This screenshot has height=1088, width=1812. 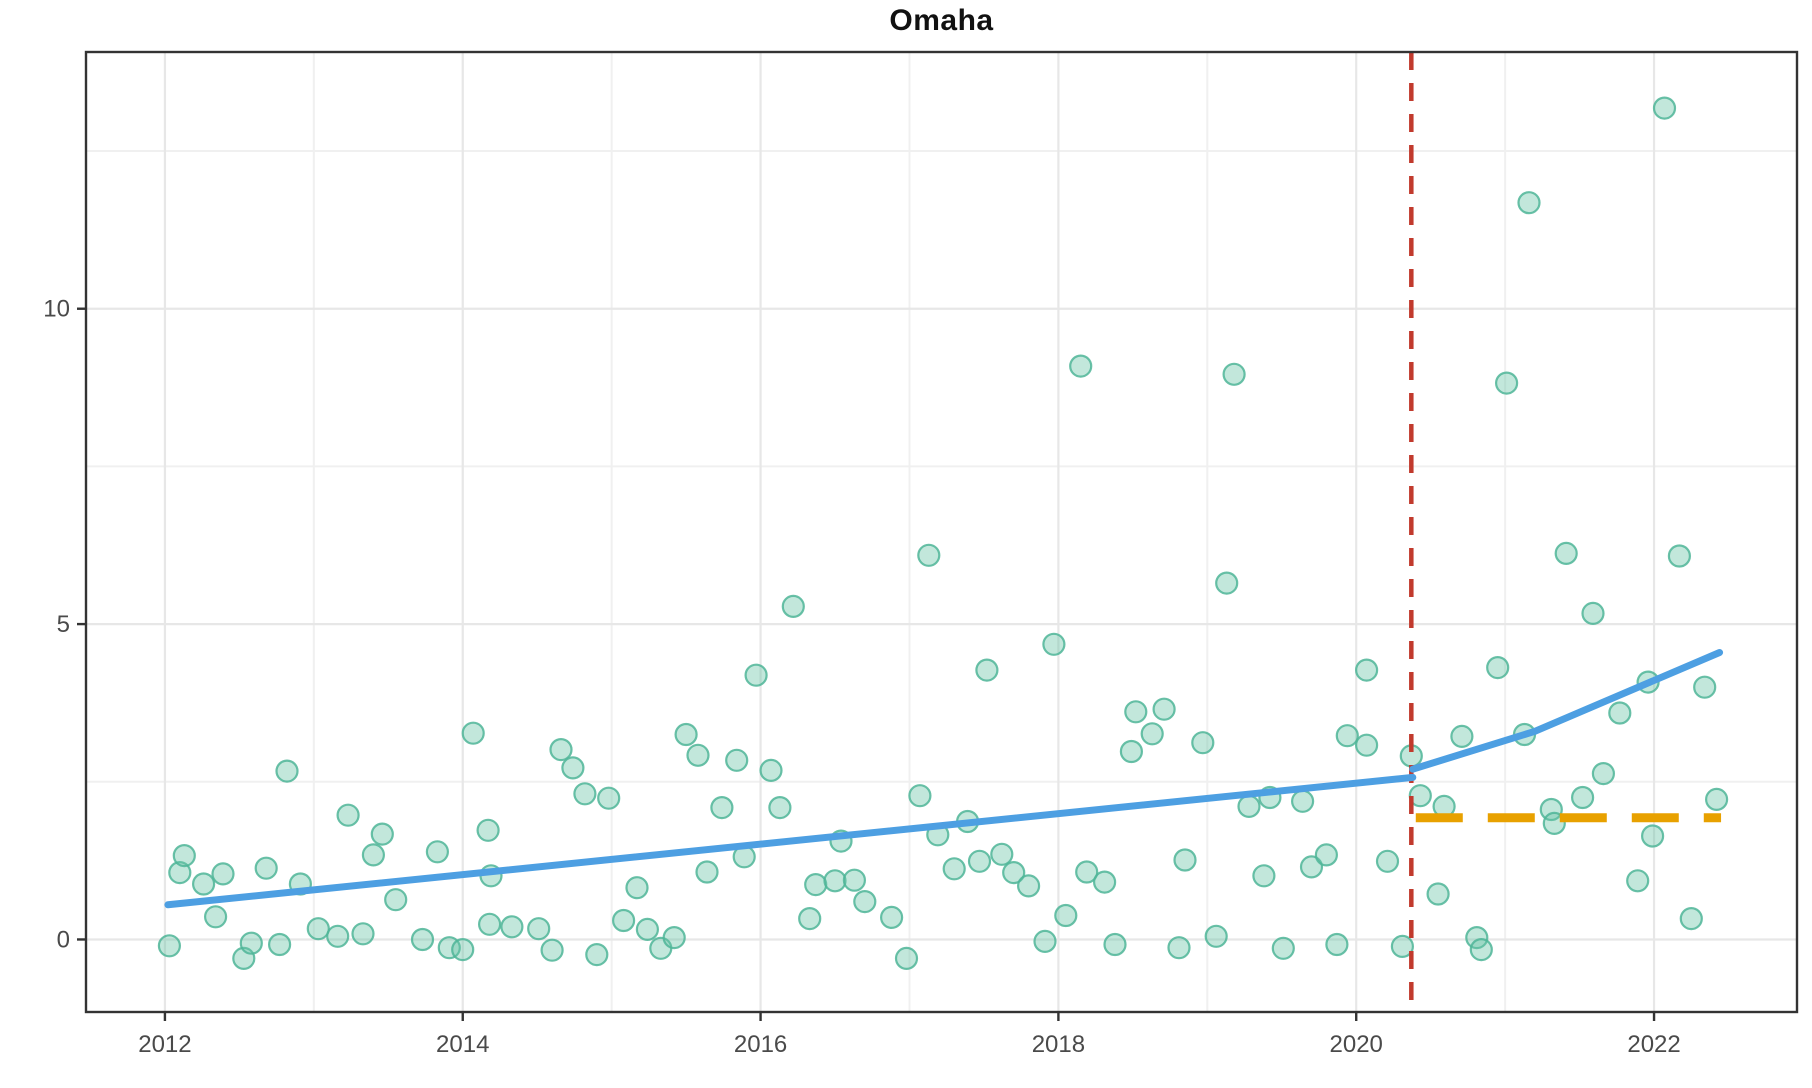 What do you see at coordinates (63, 939) in the screenshot?
I see `y-tick-label: 0` at bounding box center [63, 939].